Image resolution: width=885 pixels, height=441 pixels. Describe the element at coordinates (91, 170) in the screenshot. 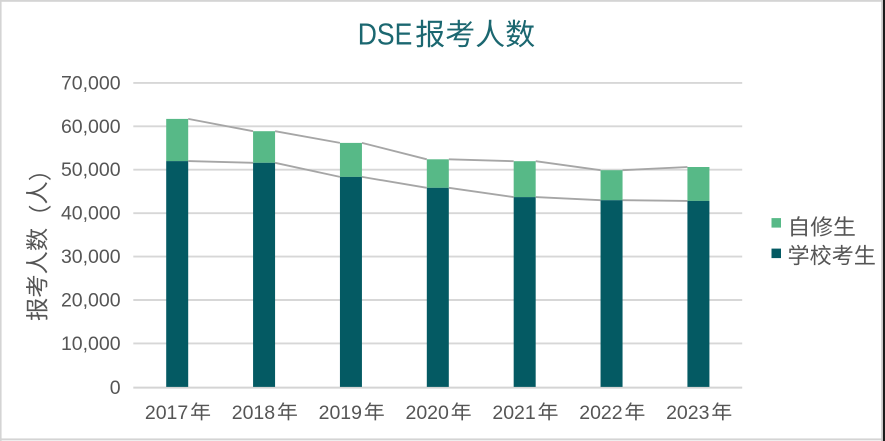

I see `svg-text: 50,000` at that location.